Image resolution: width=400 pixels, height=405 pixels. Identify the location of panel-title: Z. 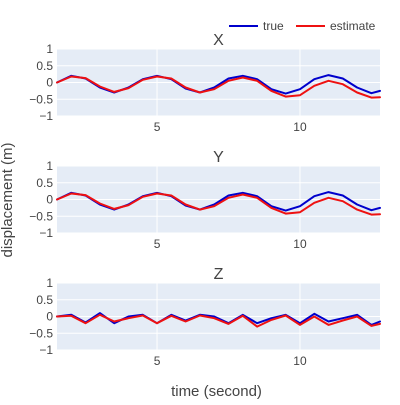
(219, 274).